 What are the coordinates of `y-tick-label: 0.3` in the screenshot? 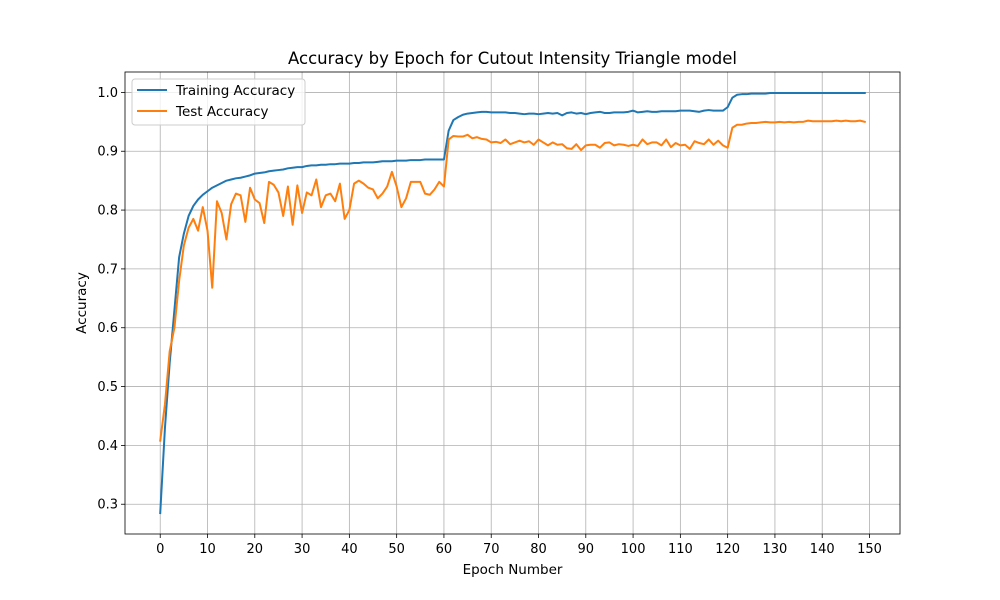 It's located at (107, 505).